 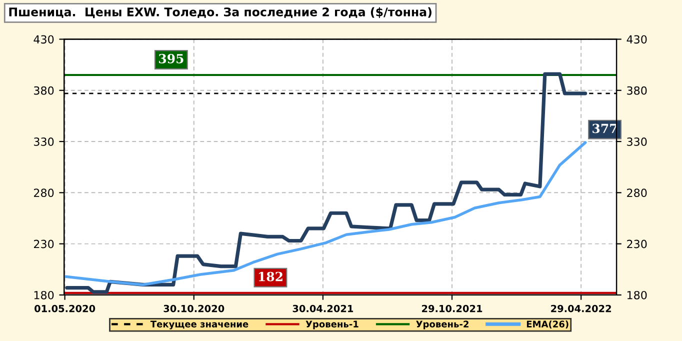 What do you see at coordinates (323, 308) in the screenshot?
I see `x-tick-label: 30.04.2021` at bounding box center [323, 308].